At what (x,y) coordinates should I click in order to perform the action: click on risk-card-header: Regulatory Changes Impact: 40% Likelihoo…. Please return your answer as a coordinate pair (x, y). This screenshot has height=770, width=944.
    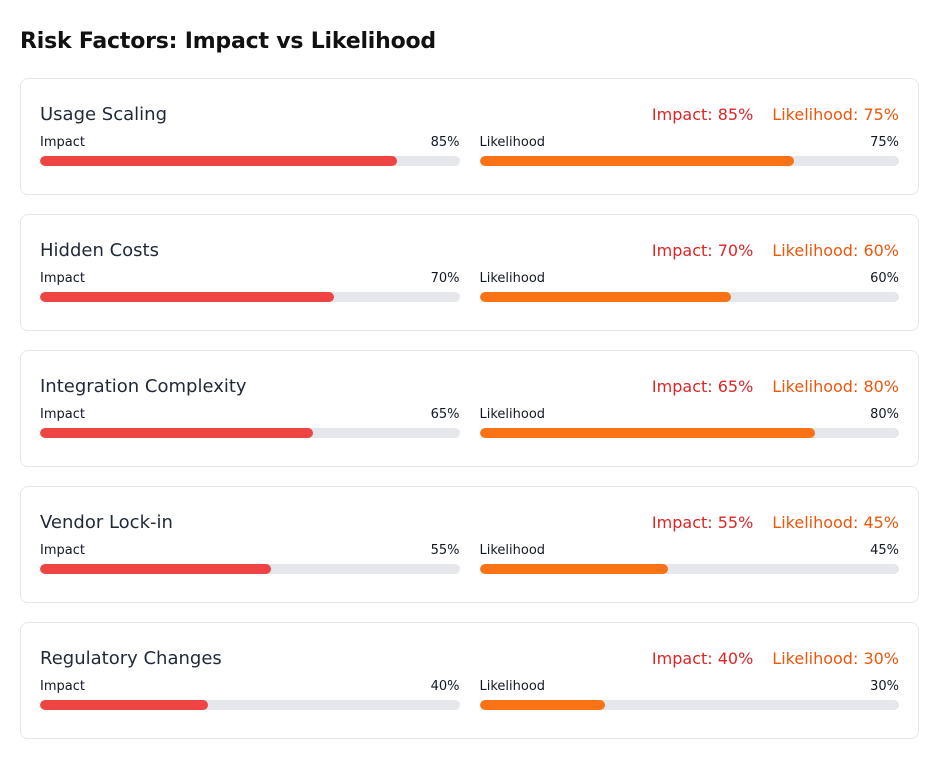
    Looking at the image, I should click on (469, 658).